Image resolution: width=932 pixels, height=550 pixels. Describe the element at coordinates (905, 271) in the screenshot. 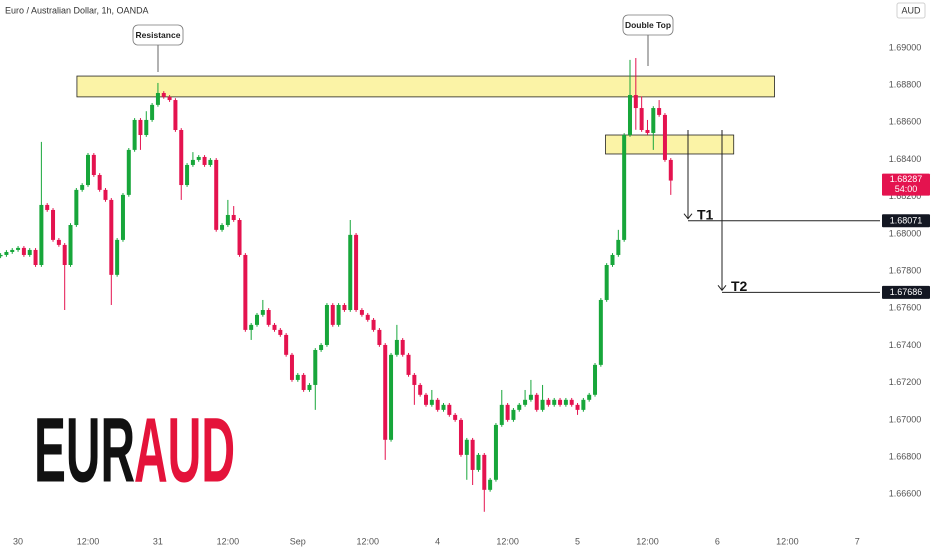

I see `y-tick-label: 1.67800` at that location.